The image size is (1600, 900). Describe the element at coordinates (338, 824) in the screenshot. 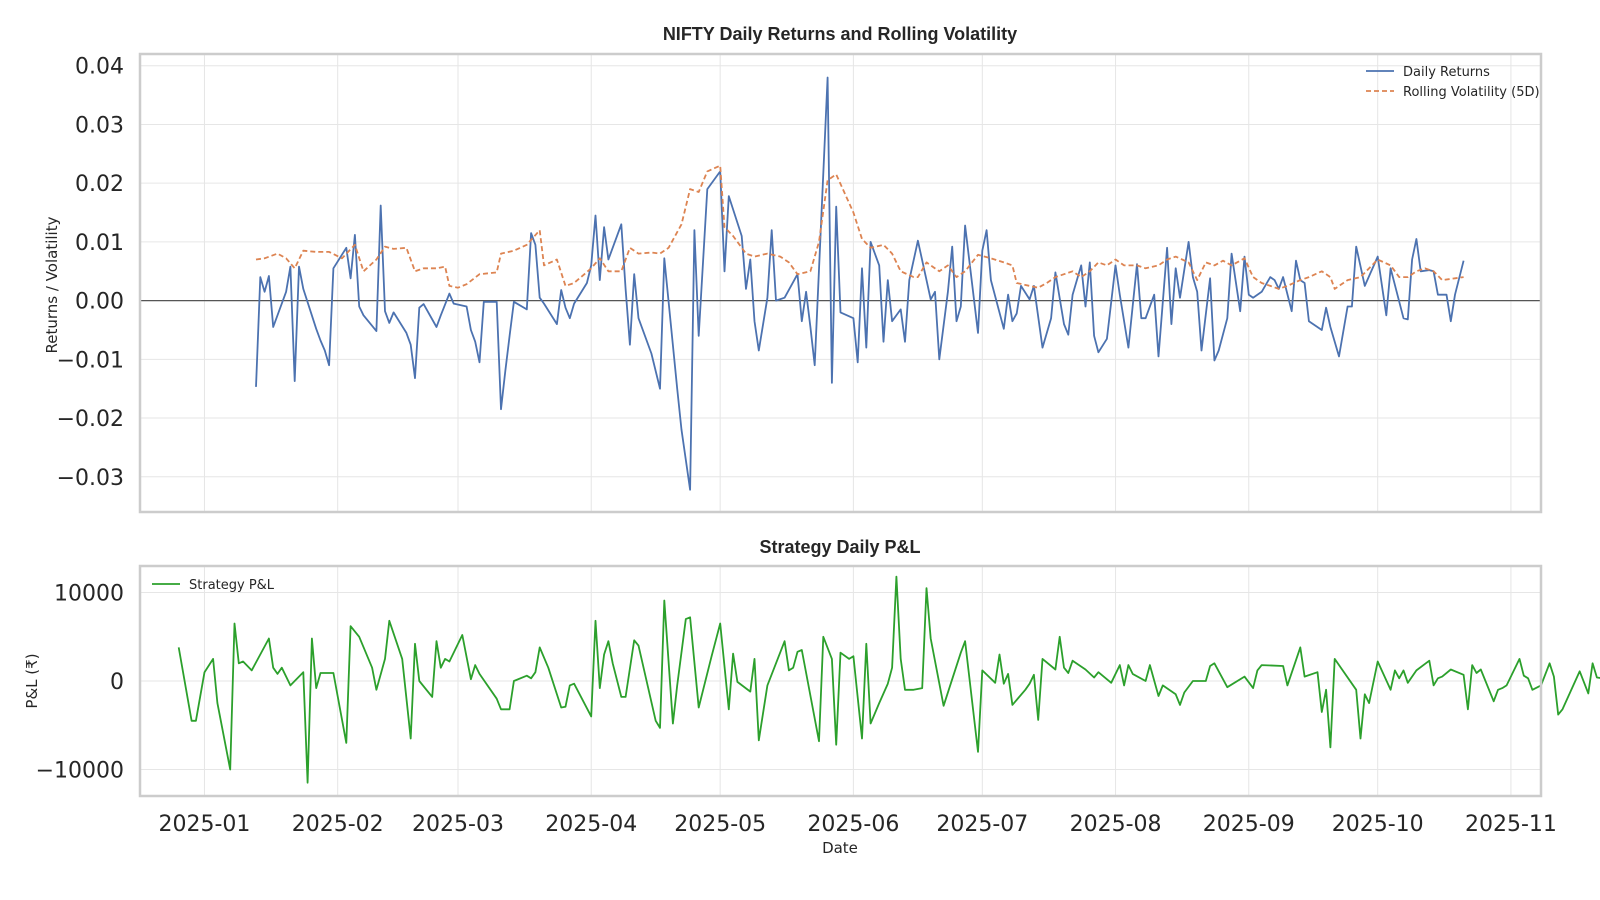

I see `x-tick-label: 2025-02` at that location.